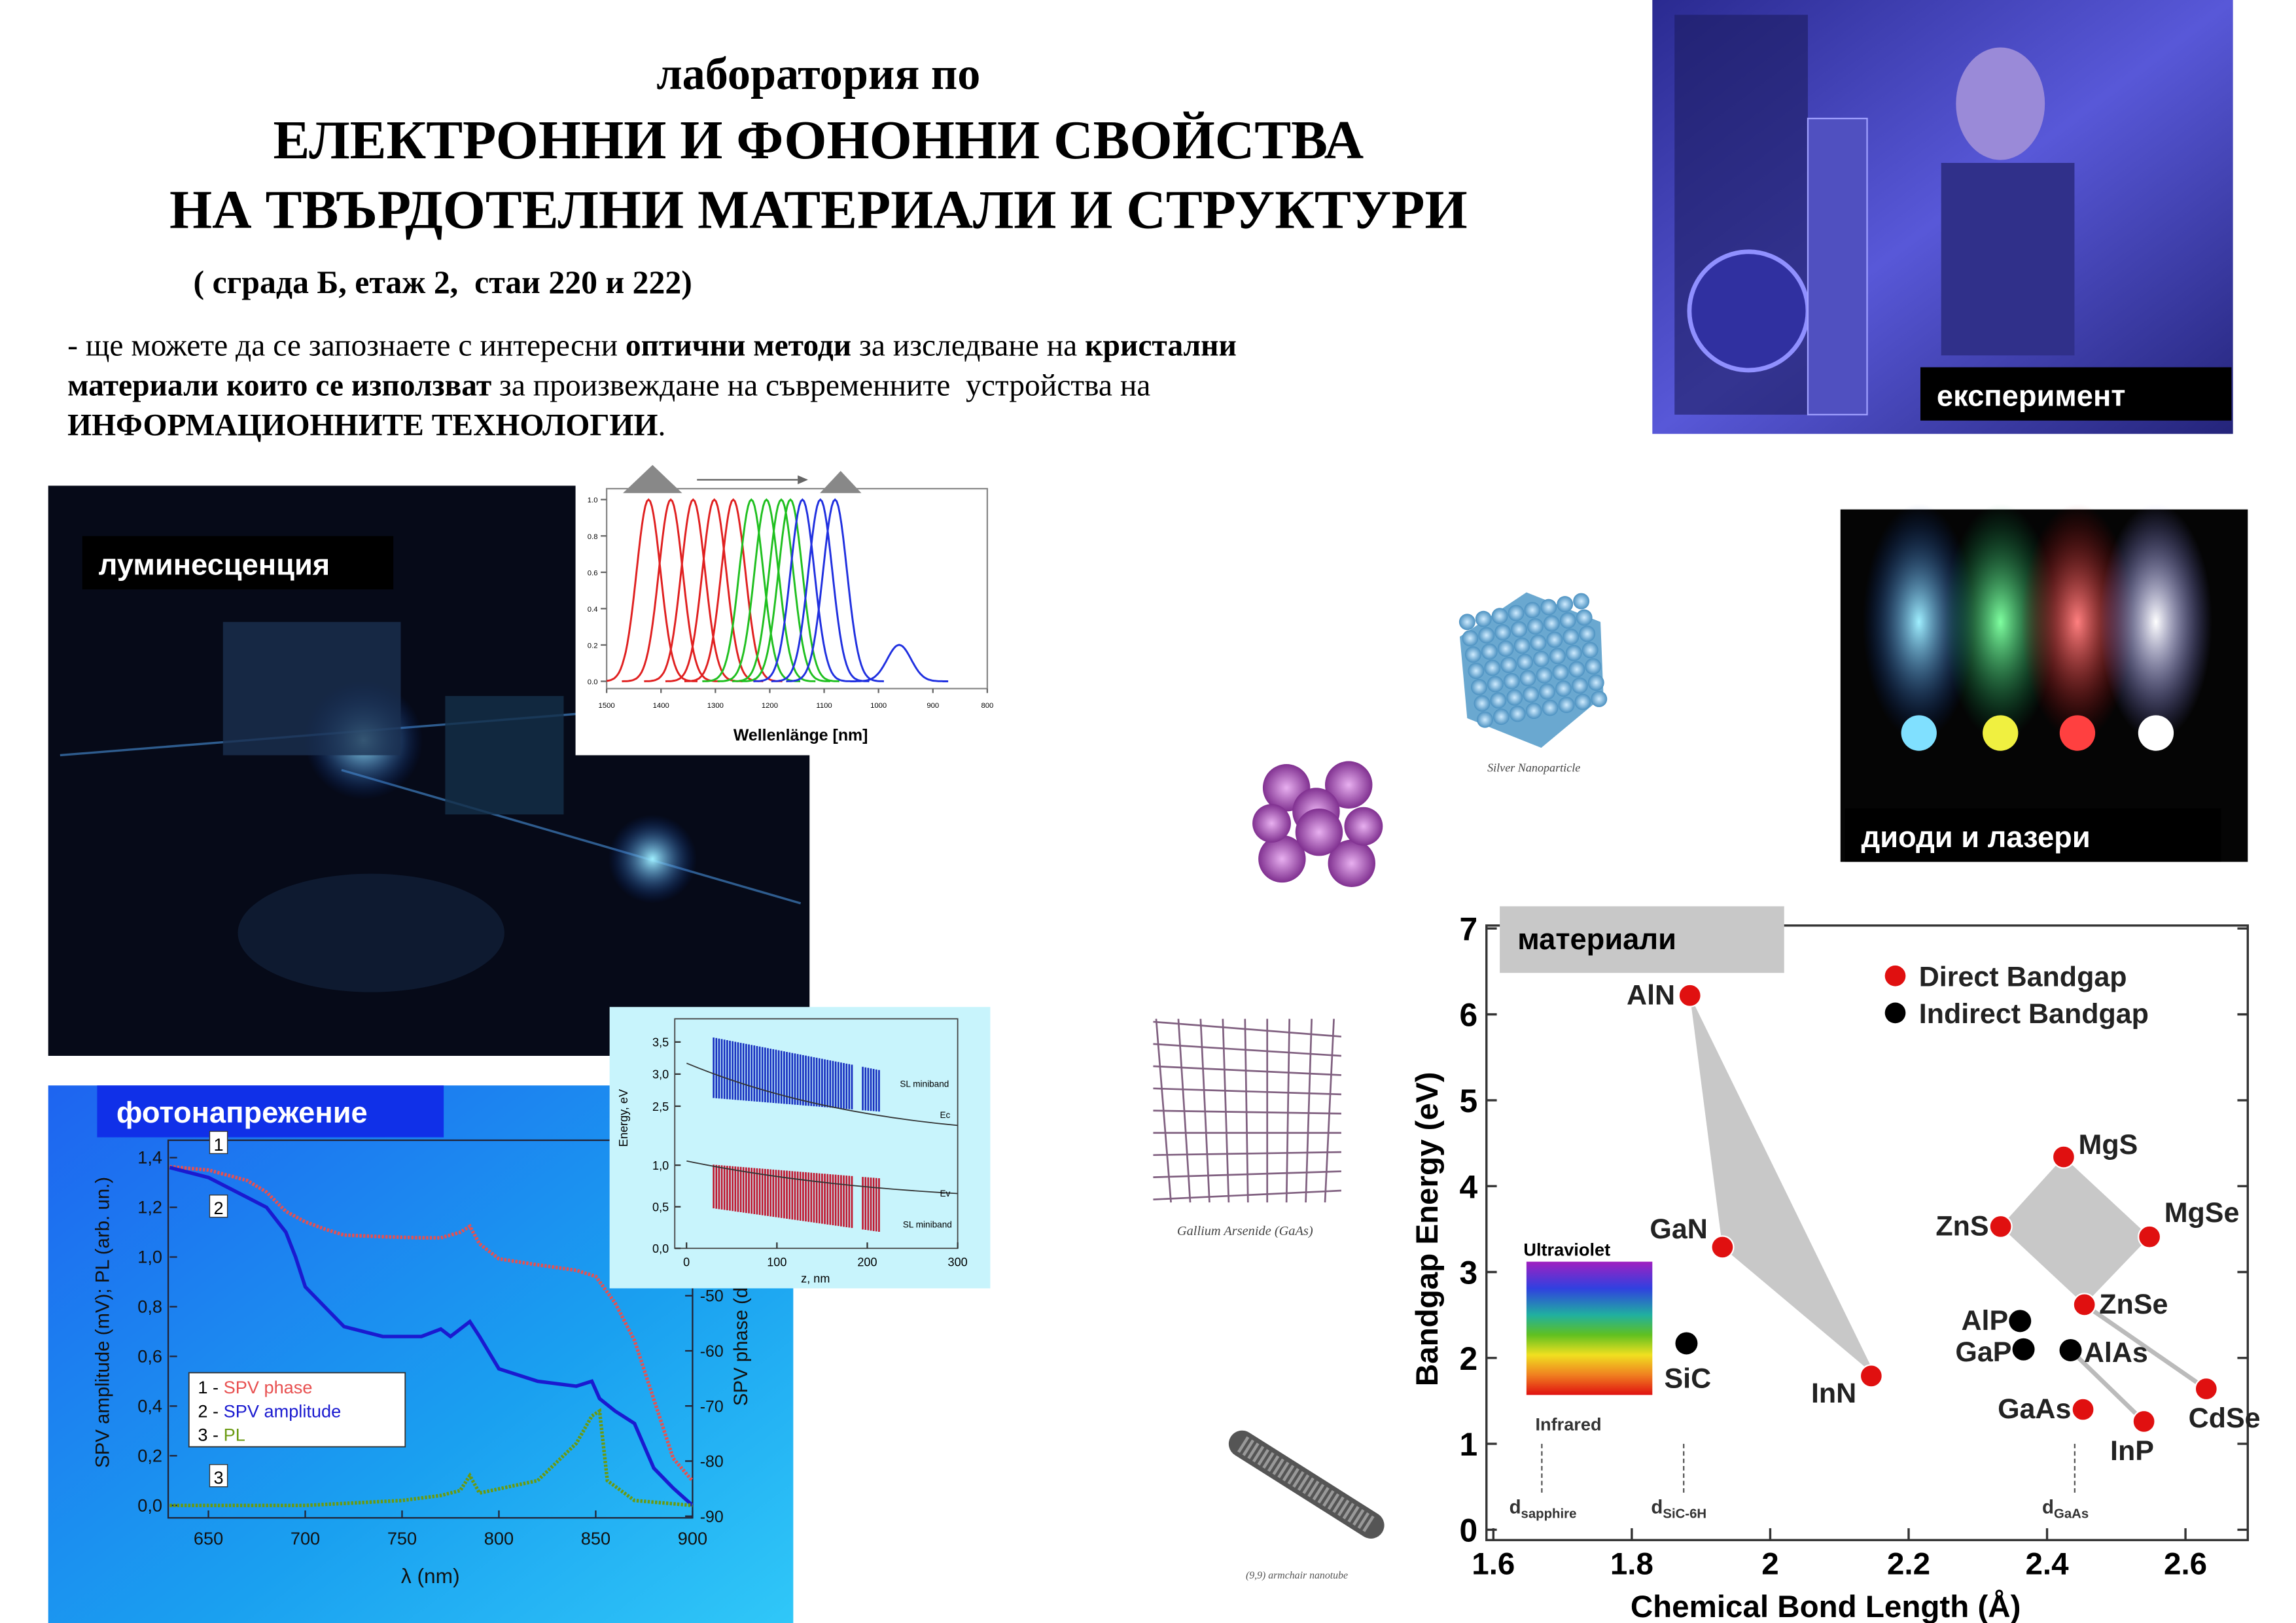  I want to click on legend-marker, so click(1895, 1013).